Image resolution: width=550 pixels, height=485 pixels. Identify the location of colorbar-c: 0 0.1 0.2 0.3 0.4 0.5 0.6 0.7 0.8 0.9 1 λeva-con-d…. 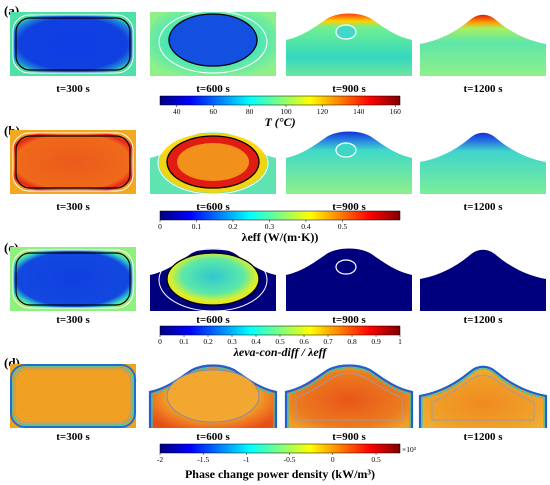
(280, 342).